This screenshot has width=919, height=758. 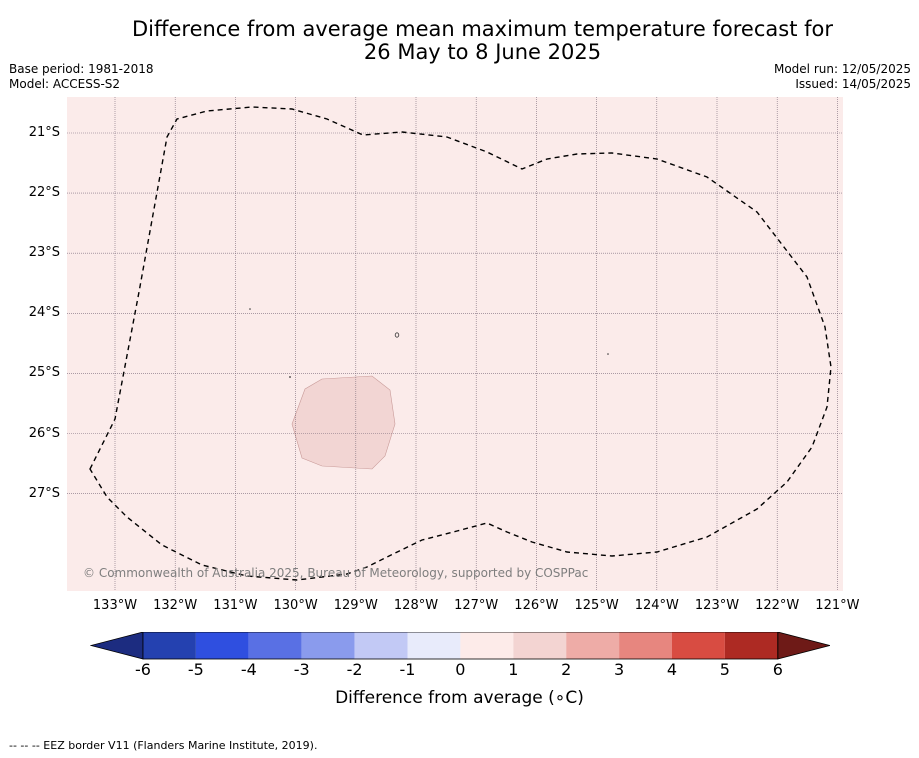 I want to click on longitude-label: 132°W, so click(x=175, y=605).